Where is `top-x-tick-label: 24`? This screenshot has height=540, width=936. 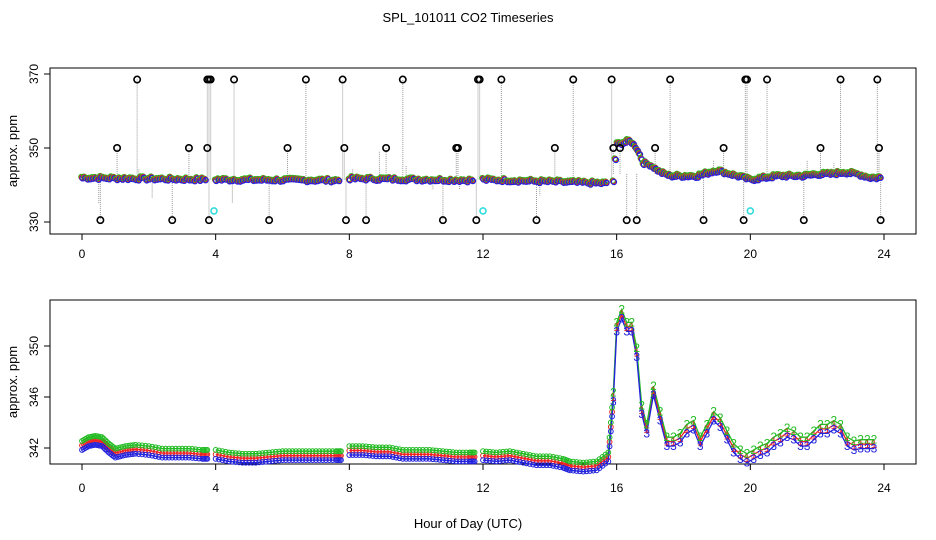
top-x-tick-label: 24 is located at coordinates (884, 254).